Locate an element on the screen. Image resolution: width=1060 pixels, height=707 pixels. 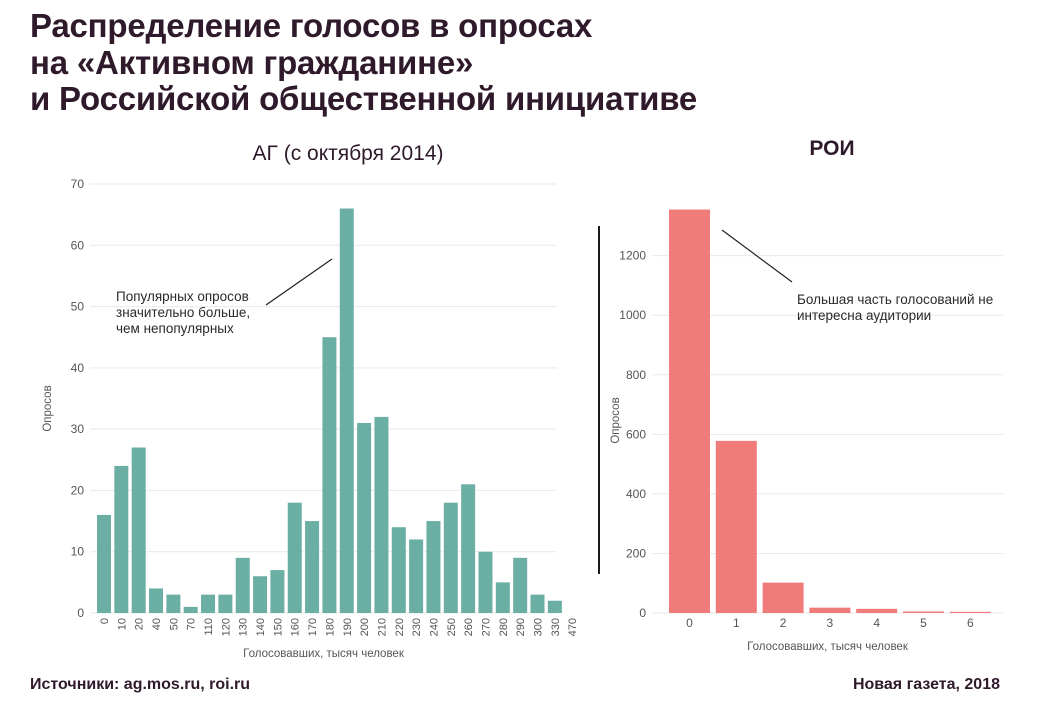
publisher-credit: Новая газета, 2018 is located at coordinates (926, 684).